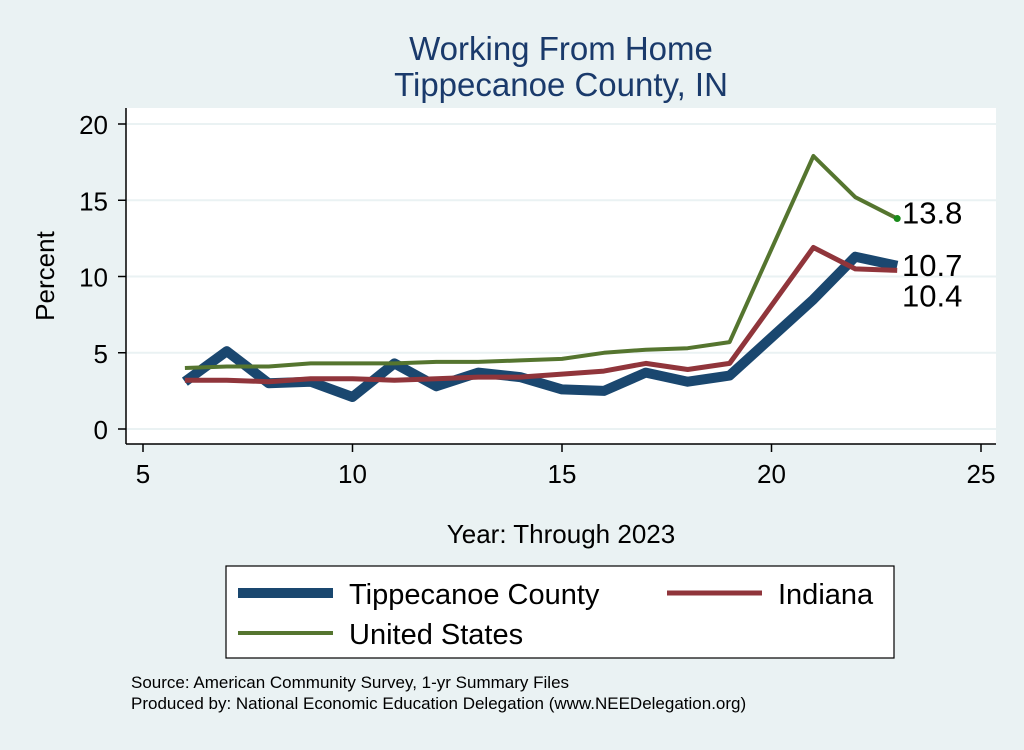 This screenshot has width=1024, height=750. I want to click on x-tick-label: 20, so click(771, 474).